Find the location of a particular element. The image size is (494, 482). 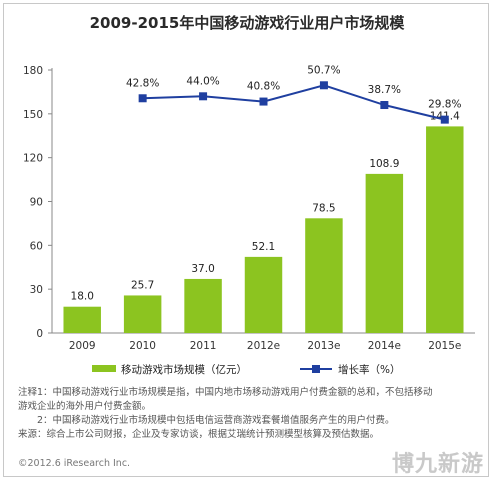

watermark-text: 博九新游 is located at coordinates (437, 464).